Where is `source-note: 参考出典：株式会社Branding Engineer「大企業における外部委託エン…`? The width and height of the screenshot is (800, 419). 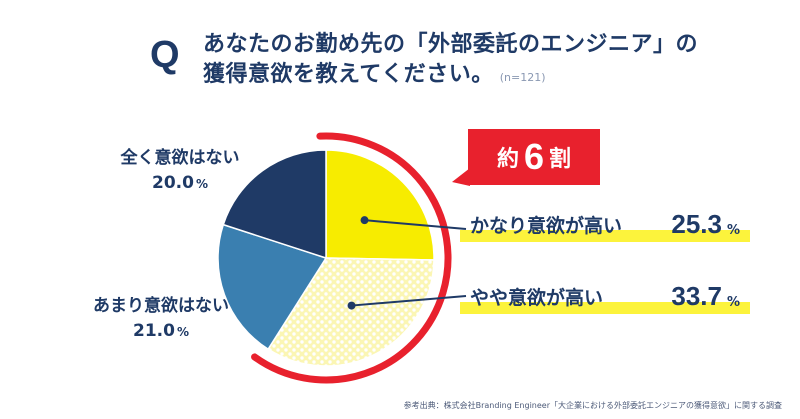 source-note: 参考出典：株式会社Branding Engineer「大企業における外部委託エン… is located at coordinates (592, 405).